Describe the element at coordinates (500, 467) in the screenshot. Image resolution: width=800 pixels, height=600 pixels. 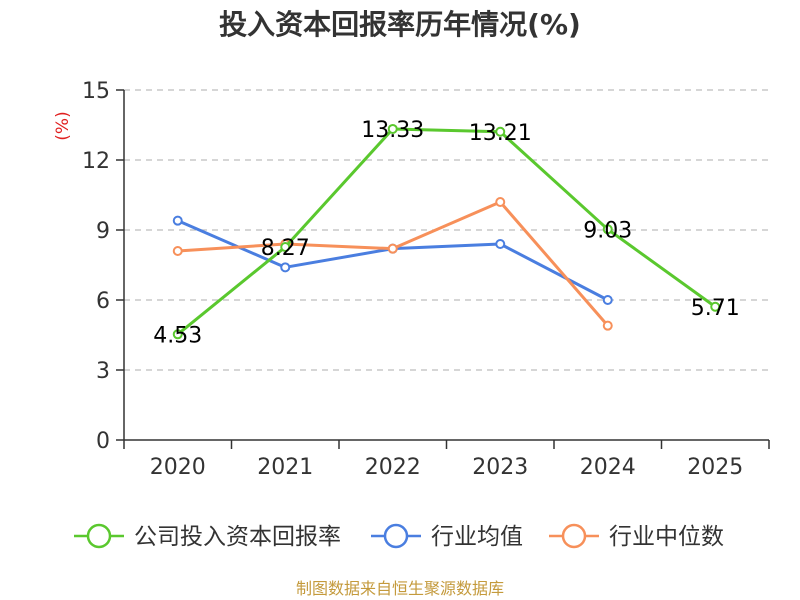
I see `x-tick-label: 2023` at that location.